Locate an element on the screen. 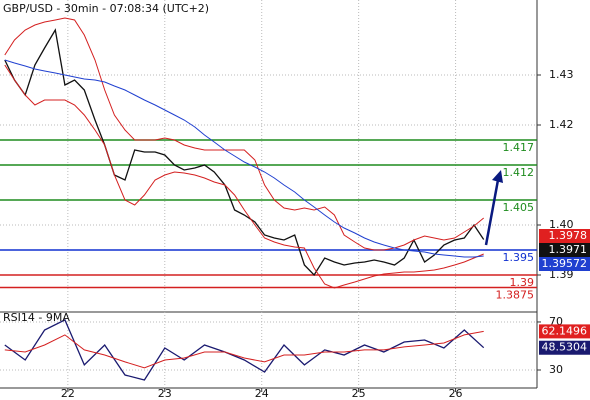 The image size is (590, 400). panel-title: RSI14 - 9MA is located at coordinates (36, 317).